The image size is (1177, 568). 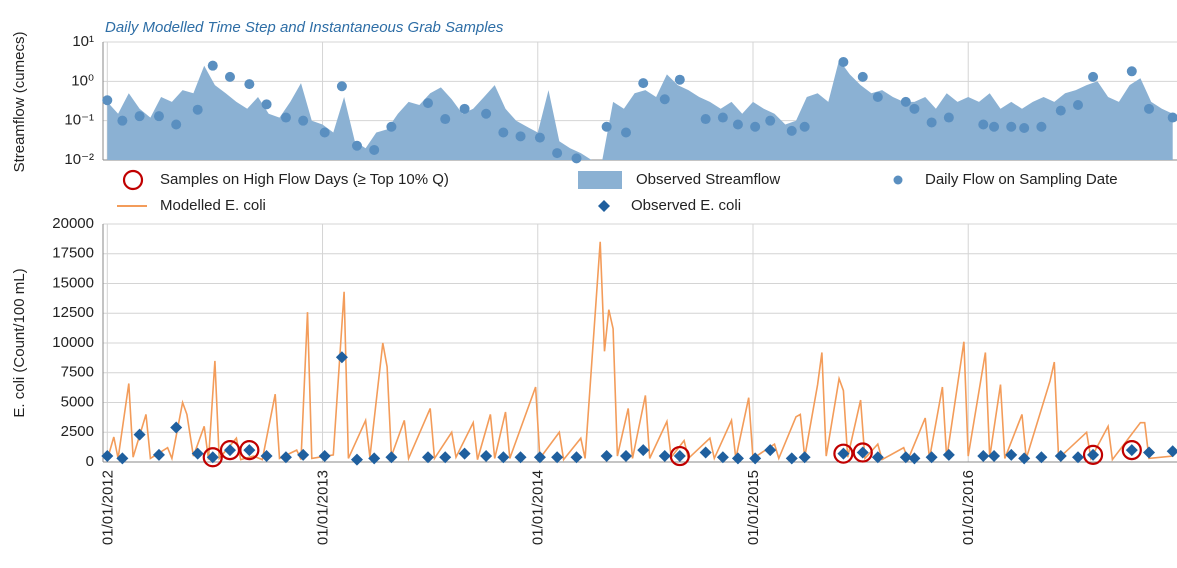 What do you see at coordinates (753, 507) in the screenshot?
I see `x-tick-label: 01/01/2015` at bounding box center [753, 507].